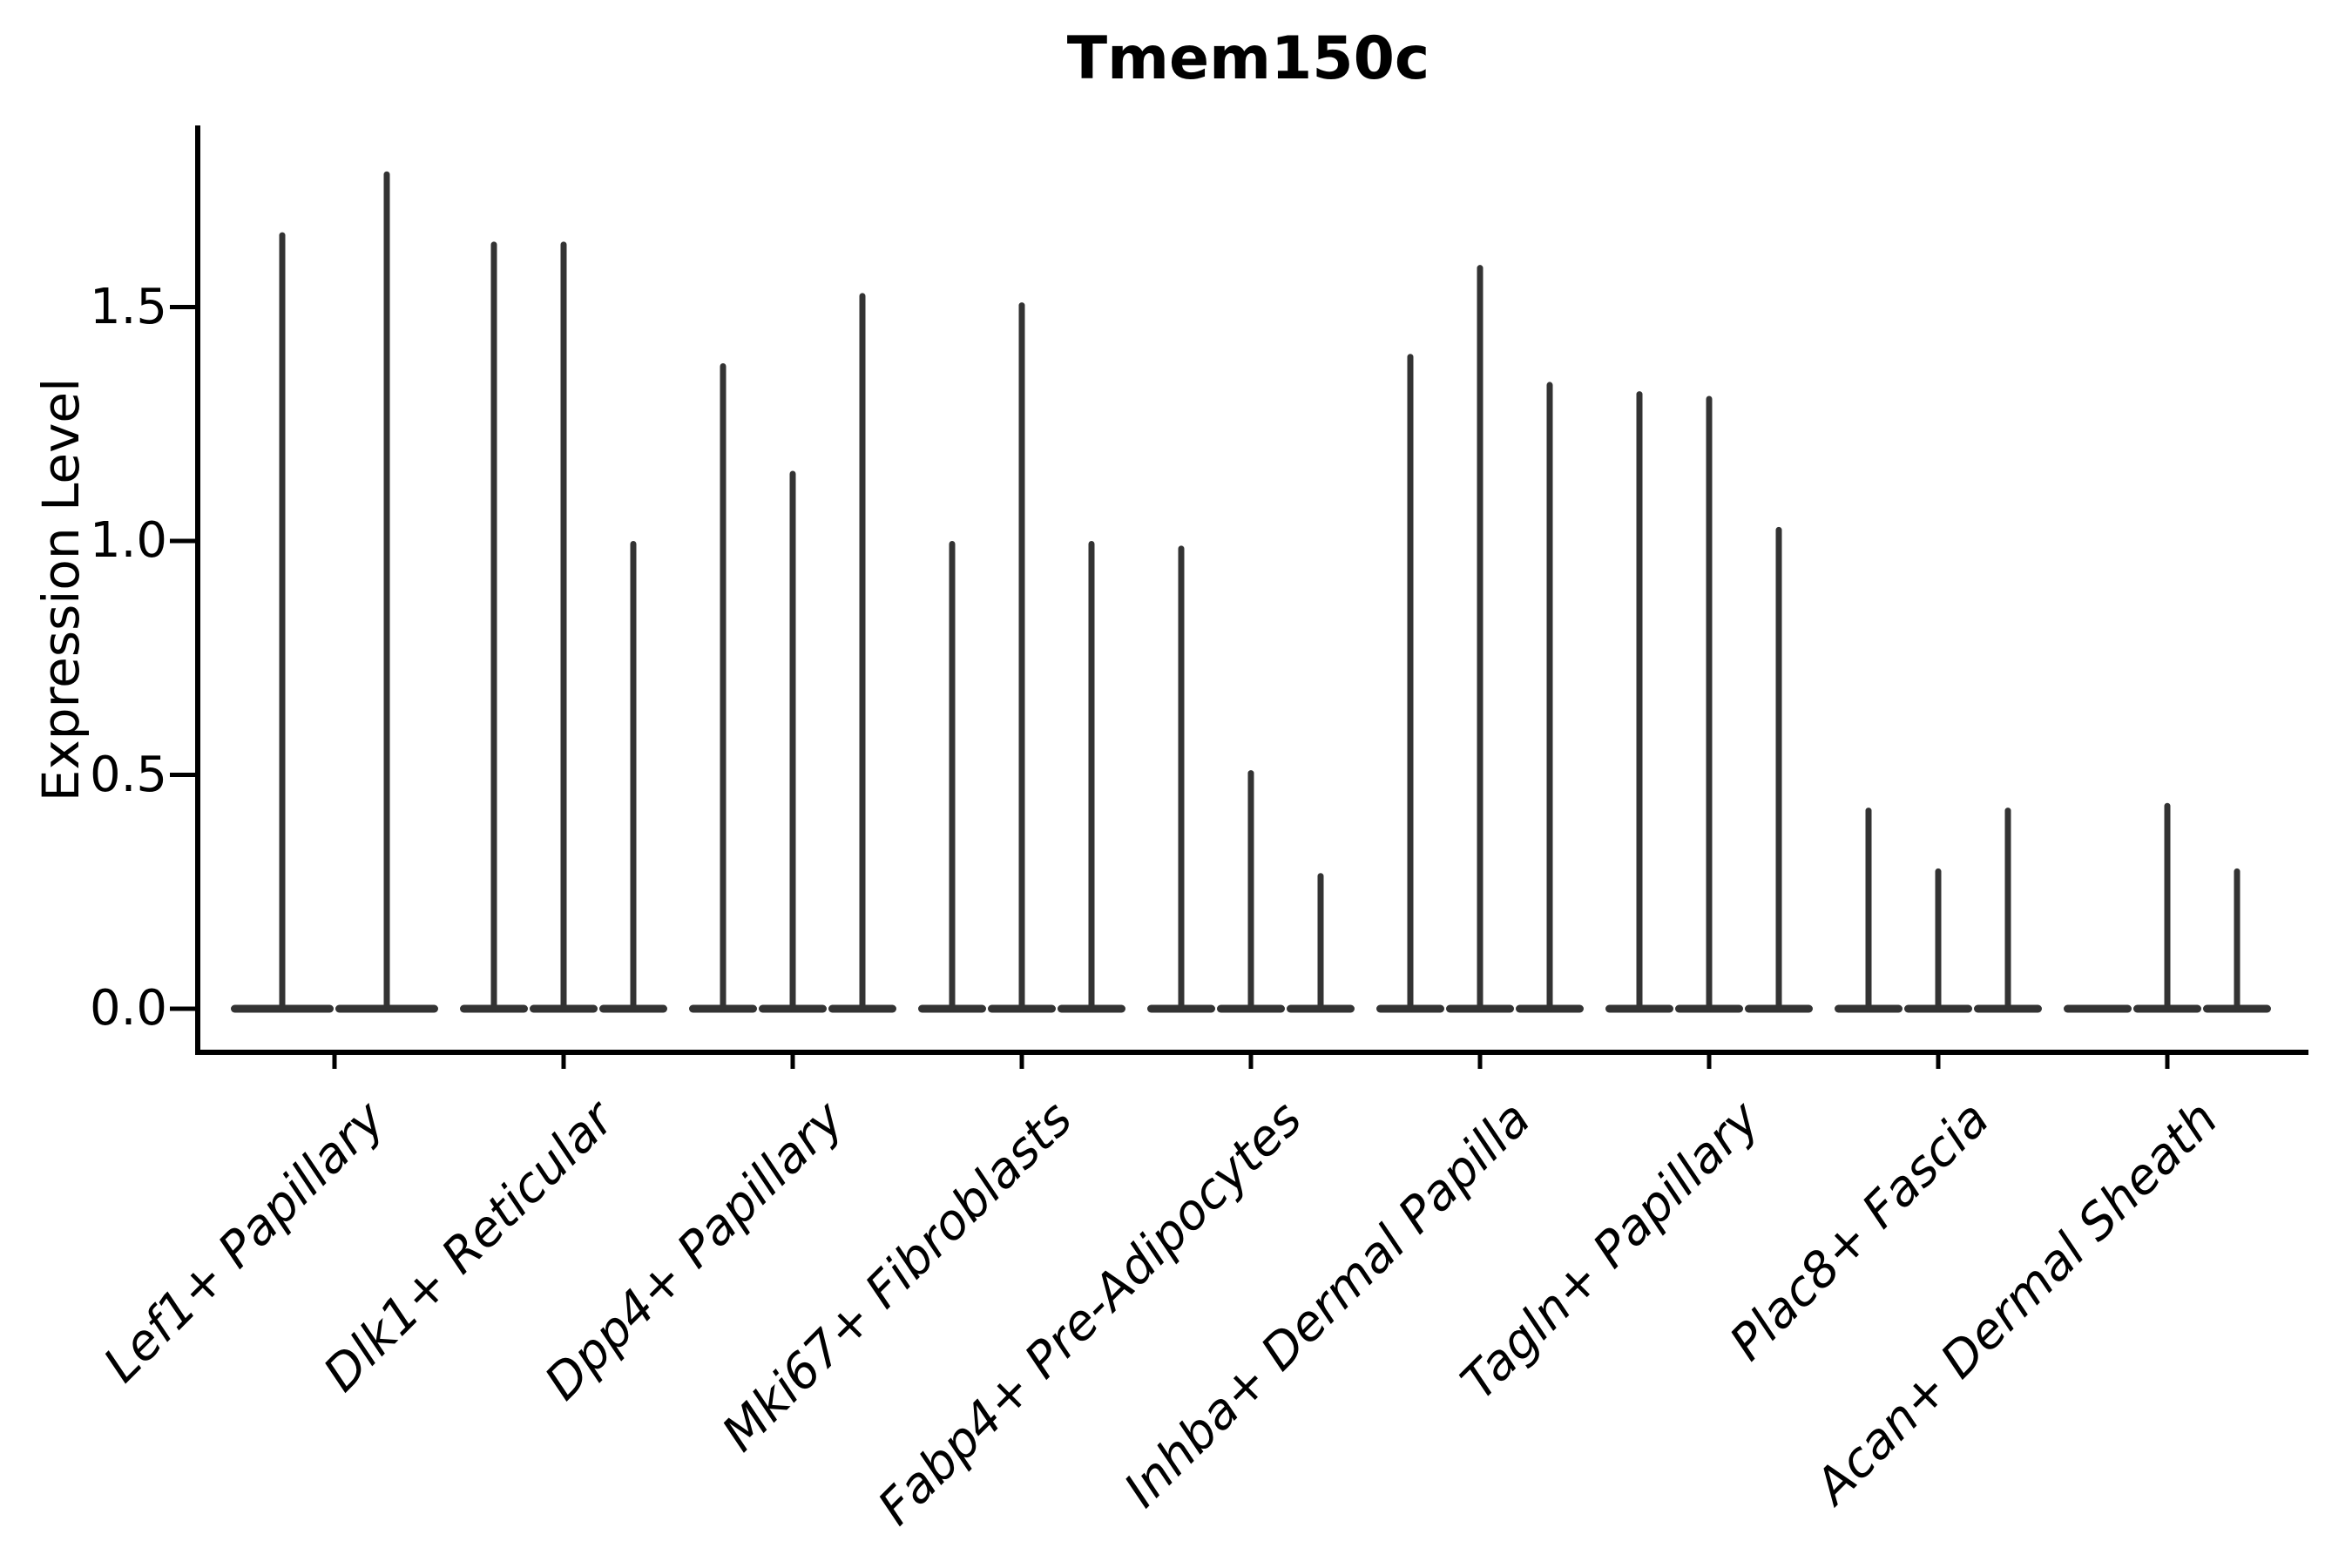 The image size is (2352, 1568). Describe the element at coordinates (198, 590) in the screenshot. I see `y-axis-spine` at that location.